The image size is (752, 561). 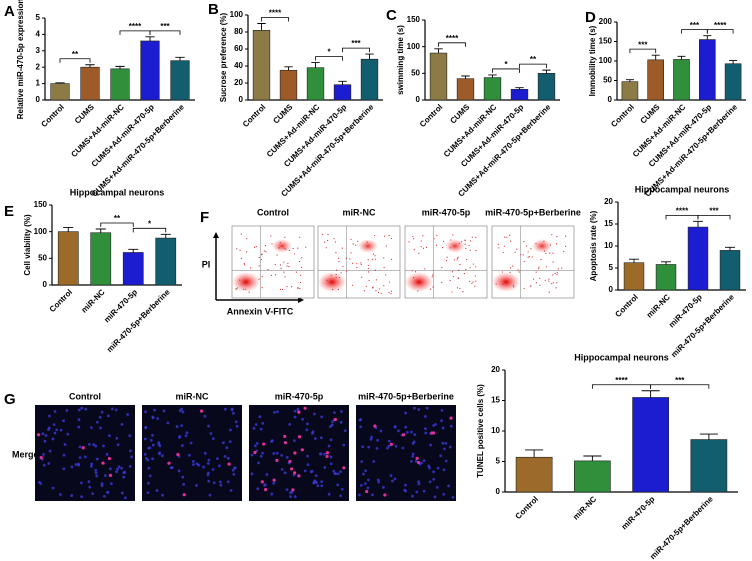 I want to click on flow-sample-label: miR-470-5p+Berberine, so click(x=533, y=212).